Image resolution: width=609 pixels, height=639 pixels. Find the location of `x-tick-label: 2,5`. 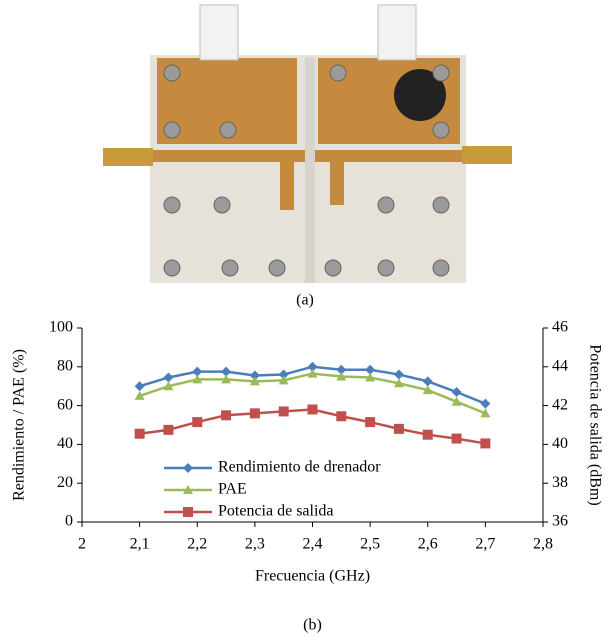

x-tick-label: 2,5 is located at coordinates (370, 544).